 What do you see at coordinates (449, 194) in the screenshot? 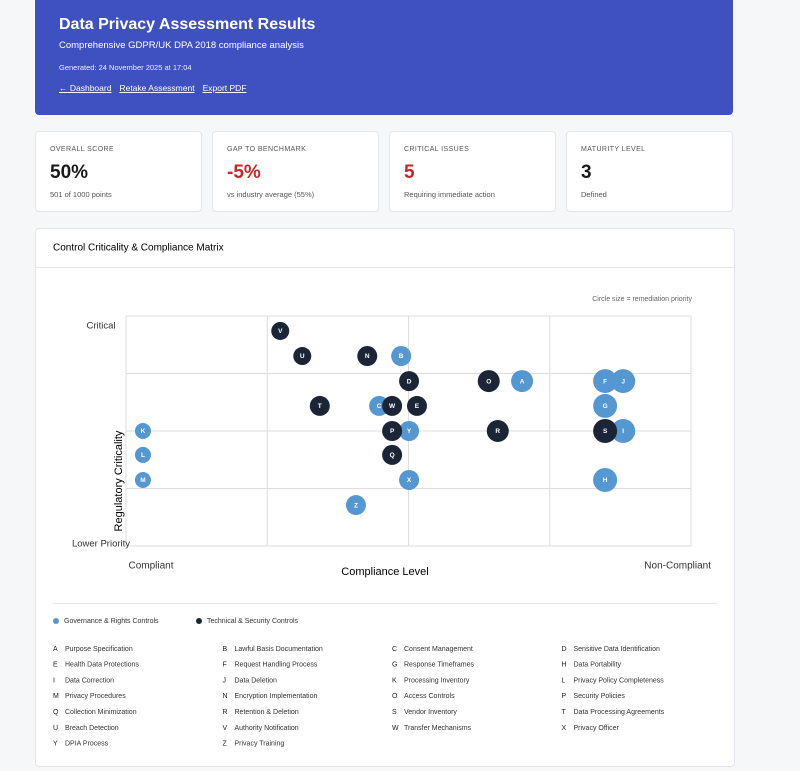
I see `stat-note: Requiring immediate action` at bounding box center [449, 194].